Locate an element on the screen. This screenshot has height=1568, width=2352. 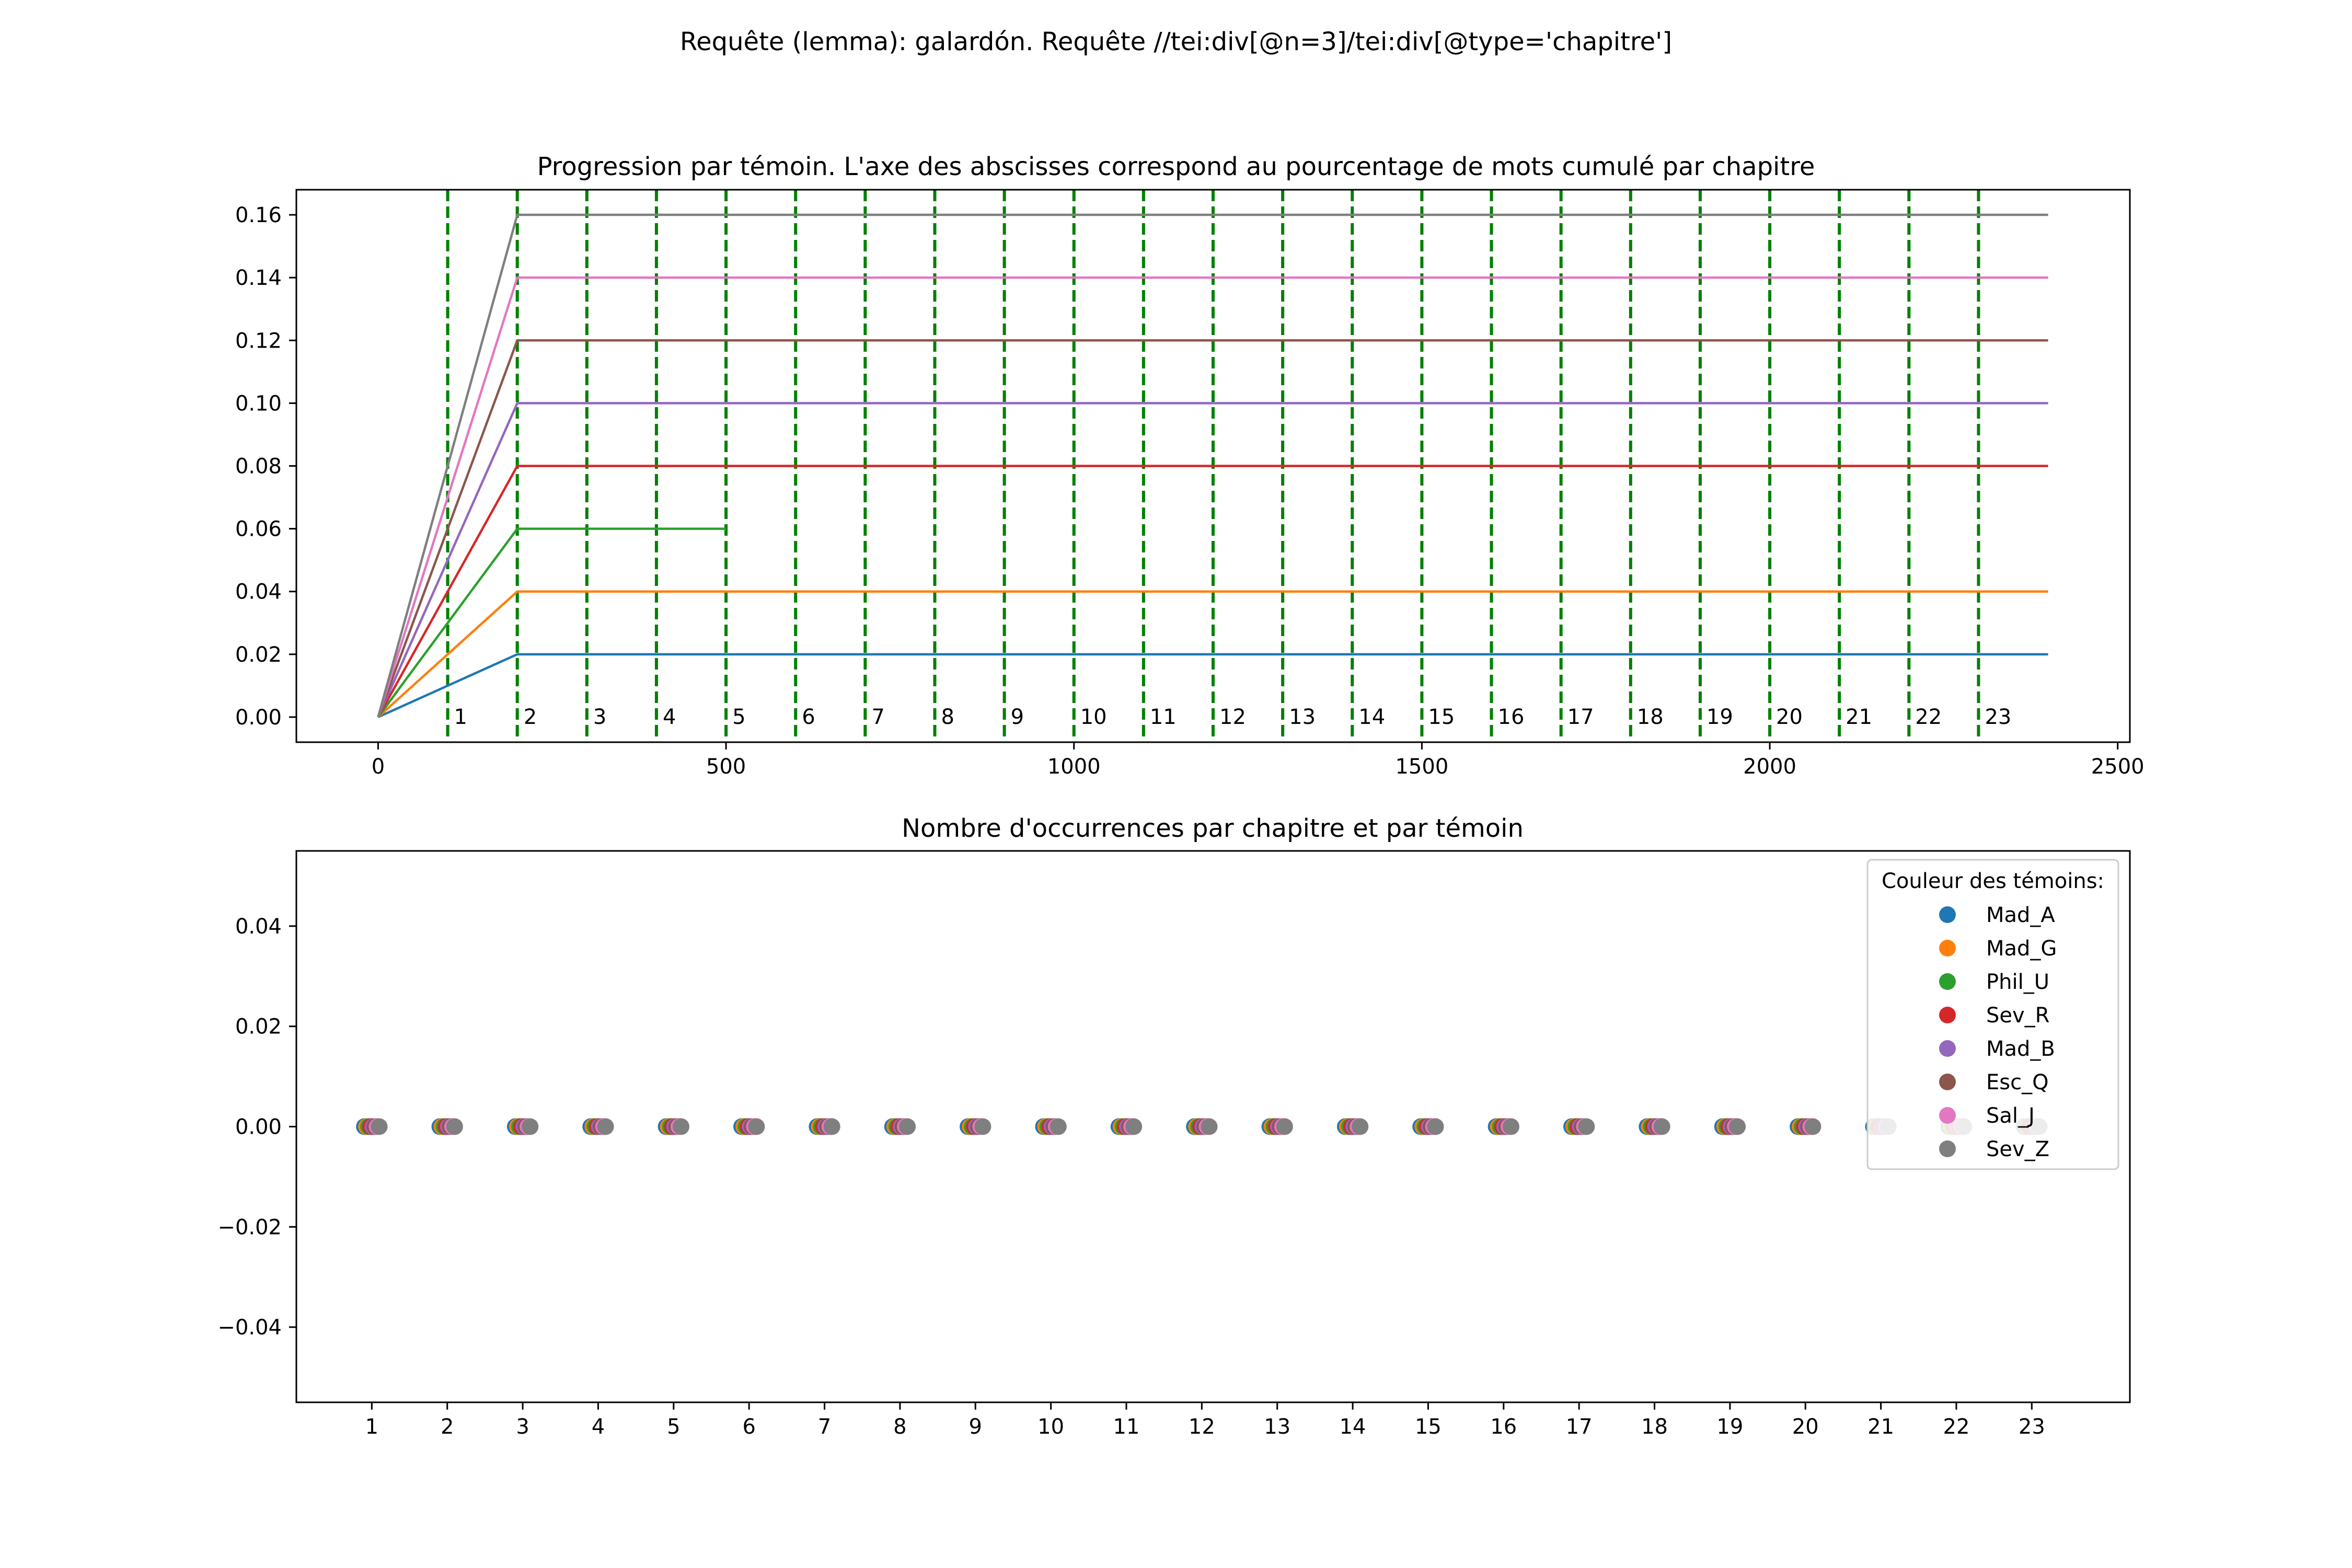
legend-label: Sal_J is located at coordinates (2010, 1116).